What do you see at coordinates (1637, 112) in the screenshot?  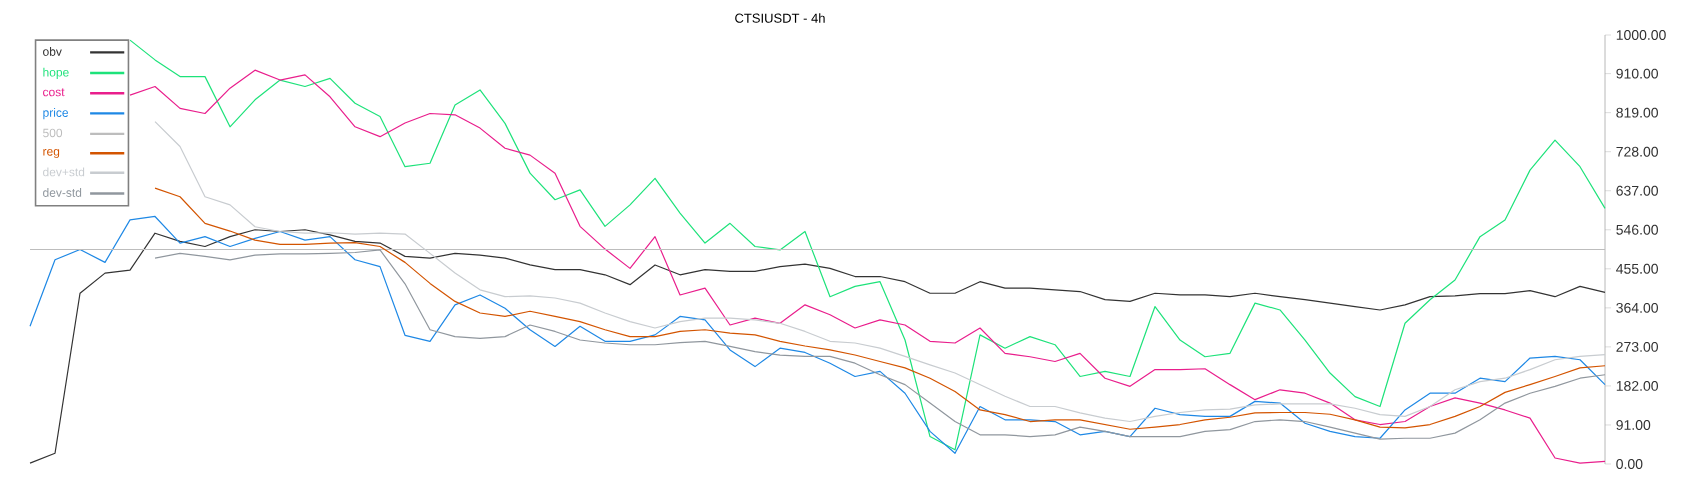 I see `y-tick-label: 819.00` at bounding box center [1637, 112].